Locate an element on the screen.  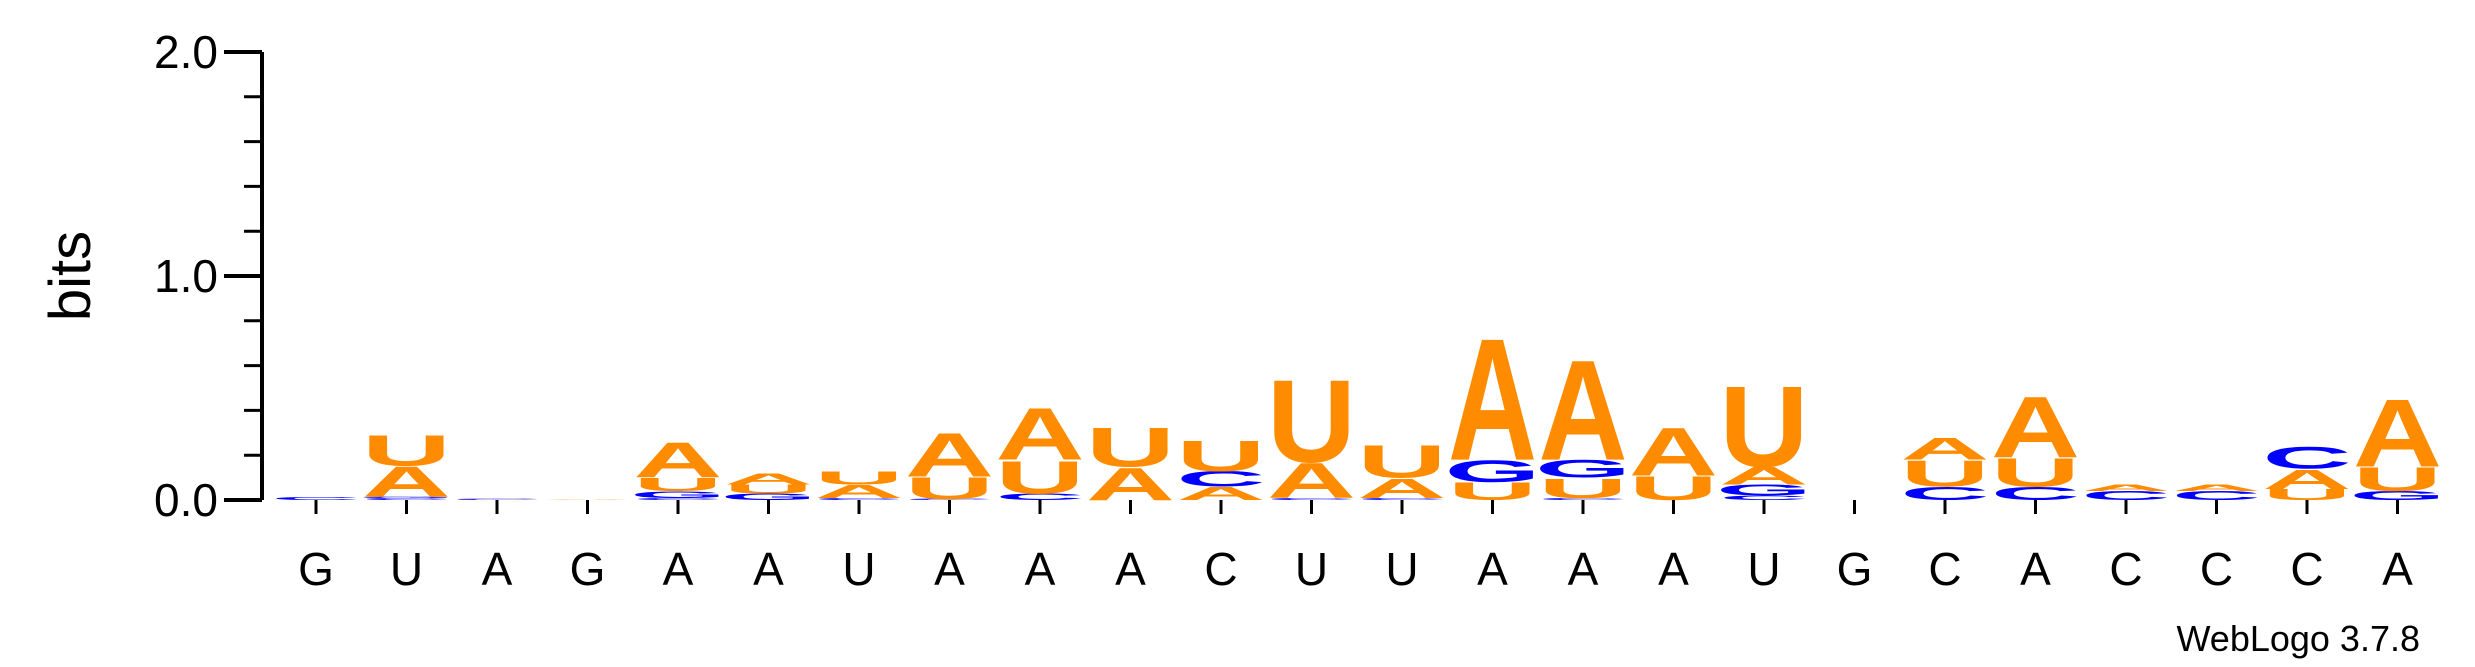
credit-label: WebLogo 3.7.8 is located at coordinates (2298, 638).